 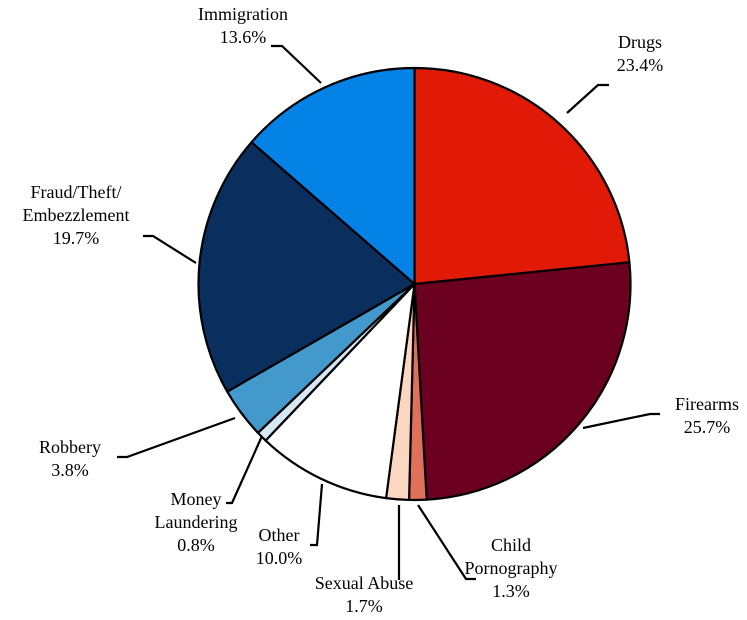 What do you see at coordinates (640, 53) in the screenshot?
I see `slice-label-drugs: Drugs 23.4%` at bounding box center [640, 53].